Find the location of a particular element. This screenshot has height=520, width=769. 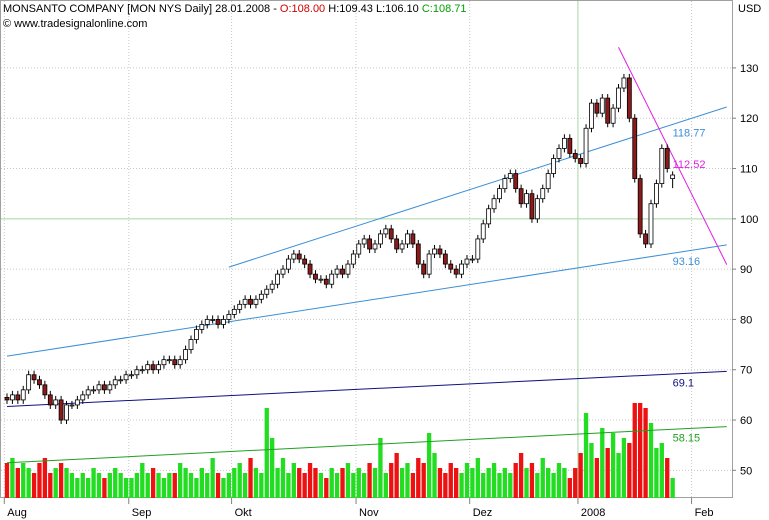

x-tick-label: Sep is located at coordinates (142, 513).